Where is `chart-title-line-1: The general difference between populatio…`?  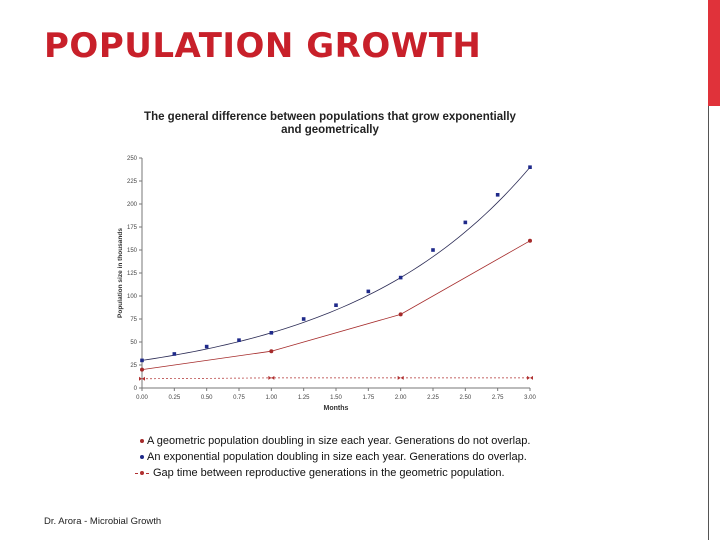
chart-title-line-1: The general difference between populatio… is located at coordinates (330, 117).